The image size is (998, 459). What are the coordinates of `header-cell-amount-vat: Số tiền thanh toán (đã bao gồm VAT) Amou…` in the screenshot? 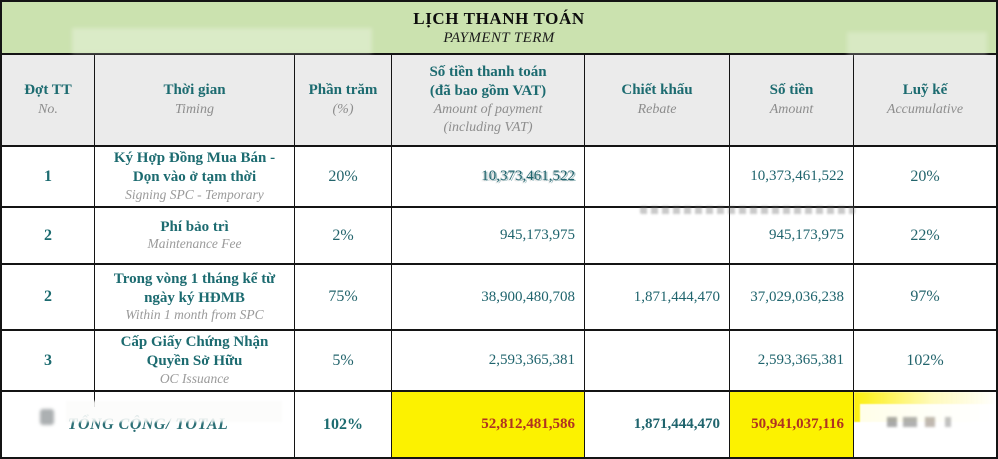 It's located at (488, 100).